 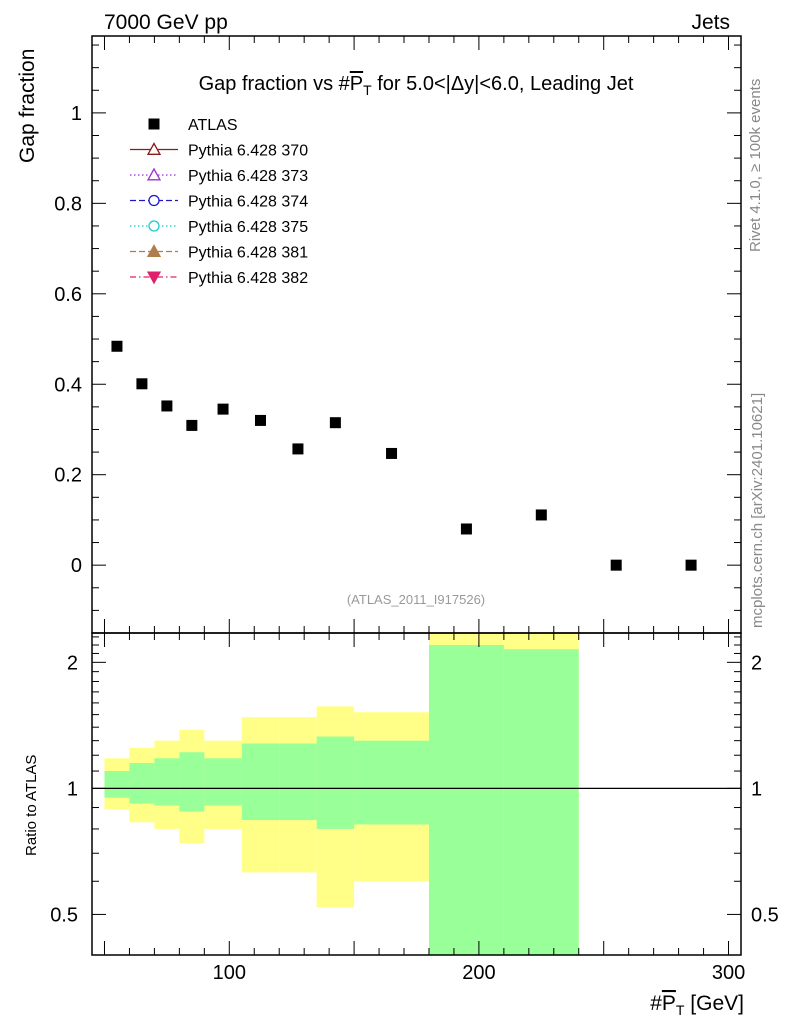 I want to click on legend-label: Pythia 6.428 374, so click(x=248, y=202).